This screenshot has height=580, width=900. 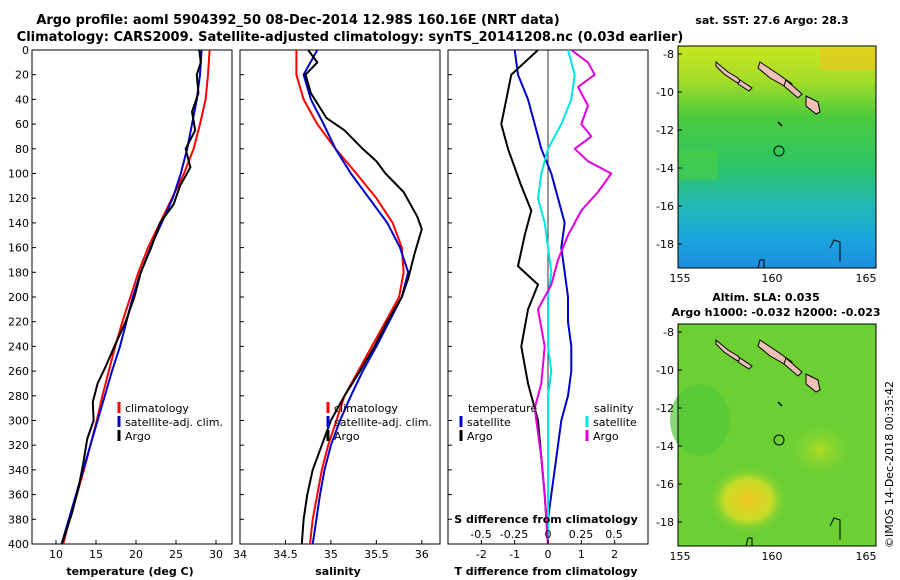 I want to click on legend-label-s-satellite: satellite, so click(x=615, y=422).